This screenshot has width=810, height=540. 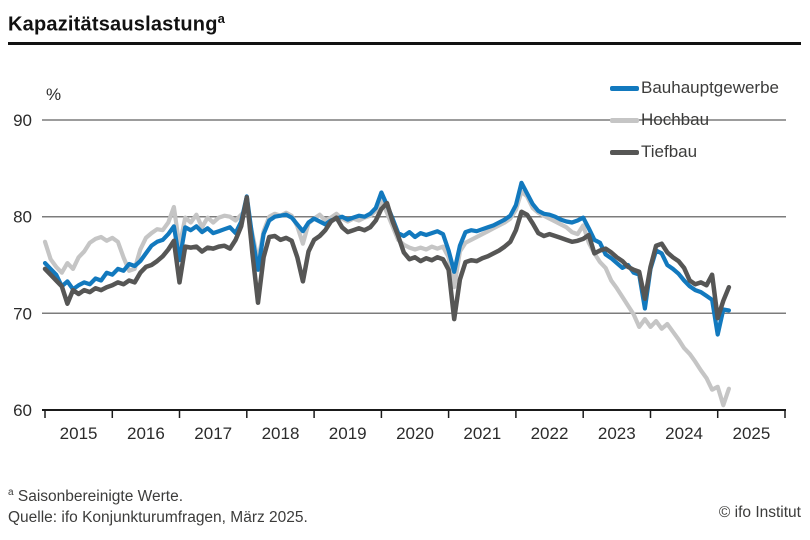 I want to click on x-axis-label-2024: 2024, so click(x=684, y=433).